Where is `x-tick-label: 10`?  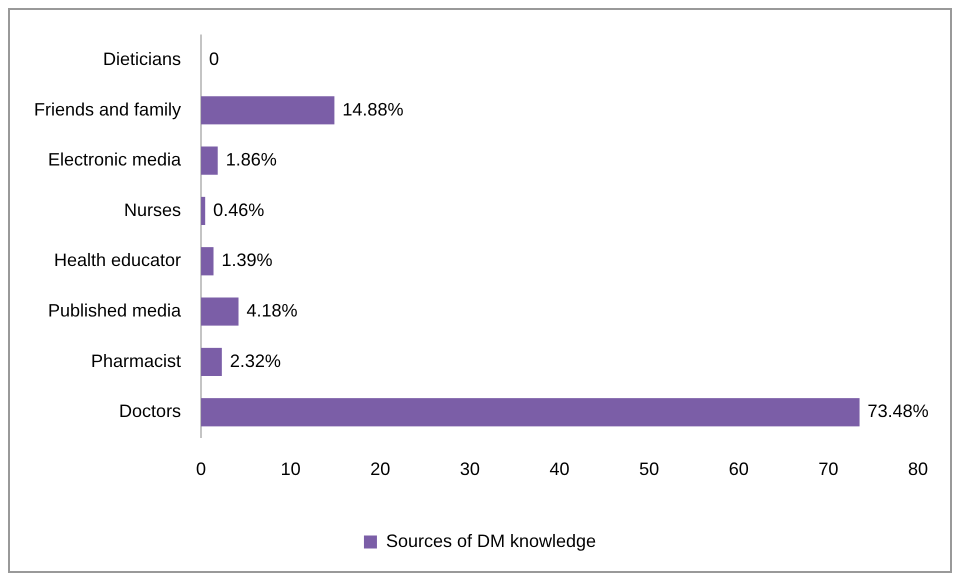
x-tick-label: 10 is located at coordinates (290, 469).